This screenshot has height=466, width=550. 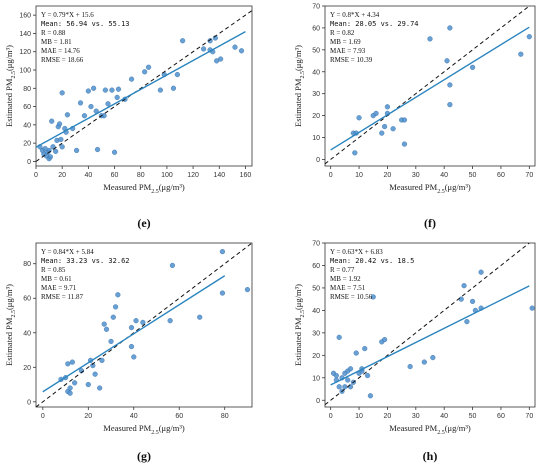 What do you see at coordinates (25, 71) in the screenshot?
I see `y-tick-label: 100` at bounding box center [25, 71].